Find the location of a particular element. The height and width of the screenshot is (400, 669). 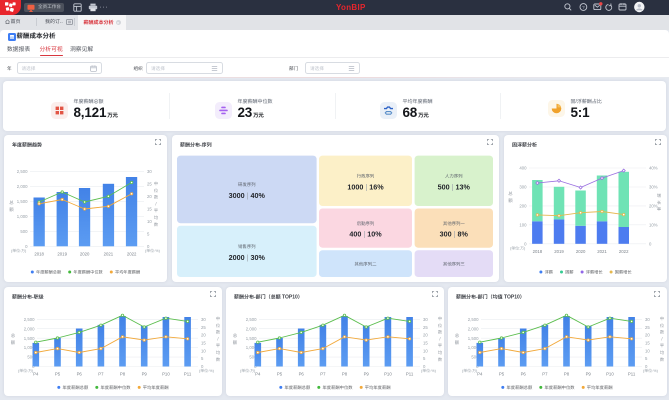

svg-text: 固薪增长 is located at coordinates (623, 272).